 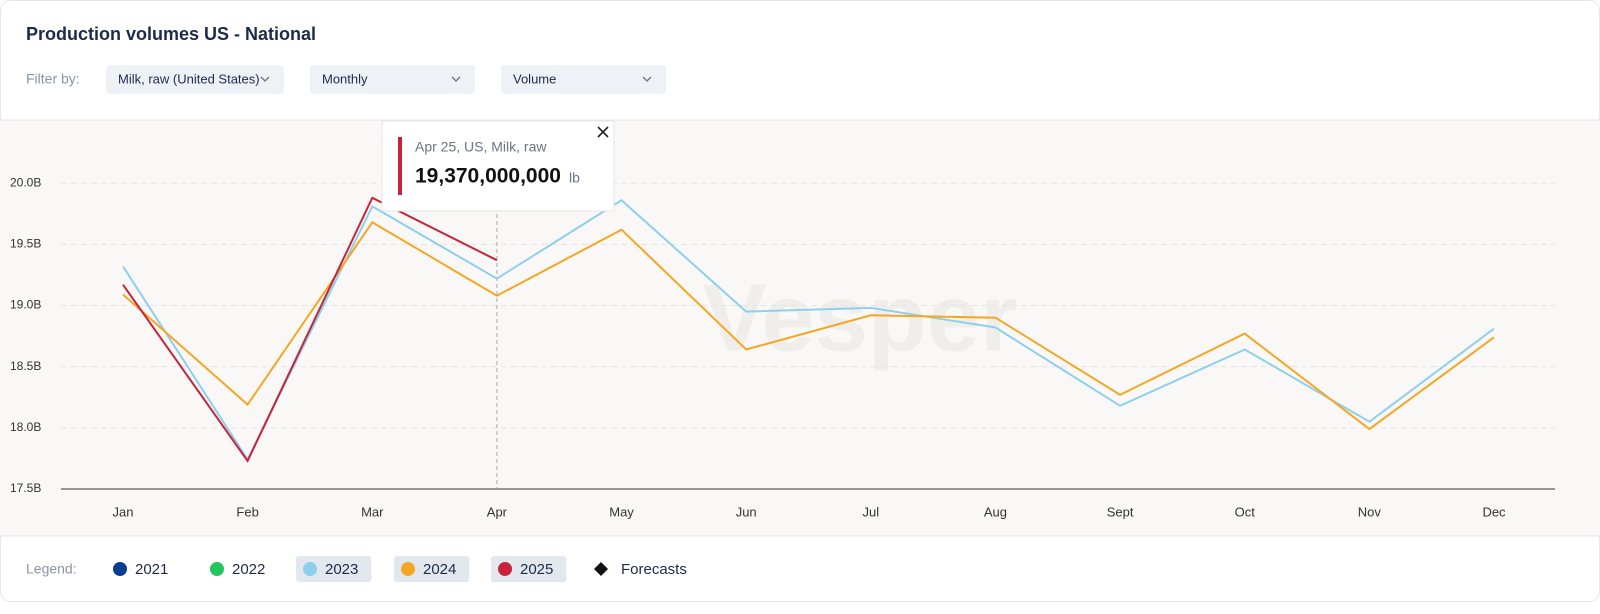 What do you see at coordinates (345, 78) in the screenshot?
I see `filter-value: Monthly` at bounding box center [345, 78].